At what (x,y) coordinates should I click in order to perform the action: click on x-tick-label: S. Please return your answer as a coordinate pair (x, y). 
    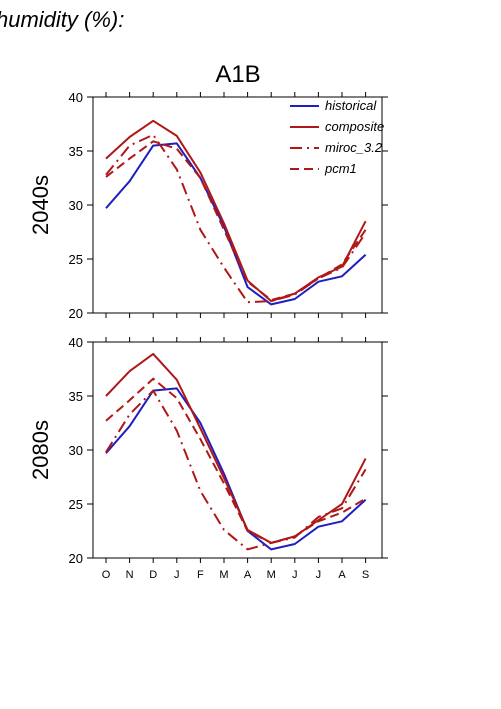
    Looking at the image, I should click on (365, 575).